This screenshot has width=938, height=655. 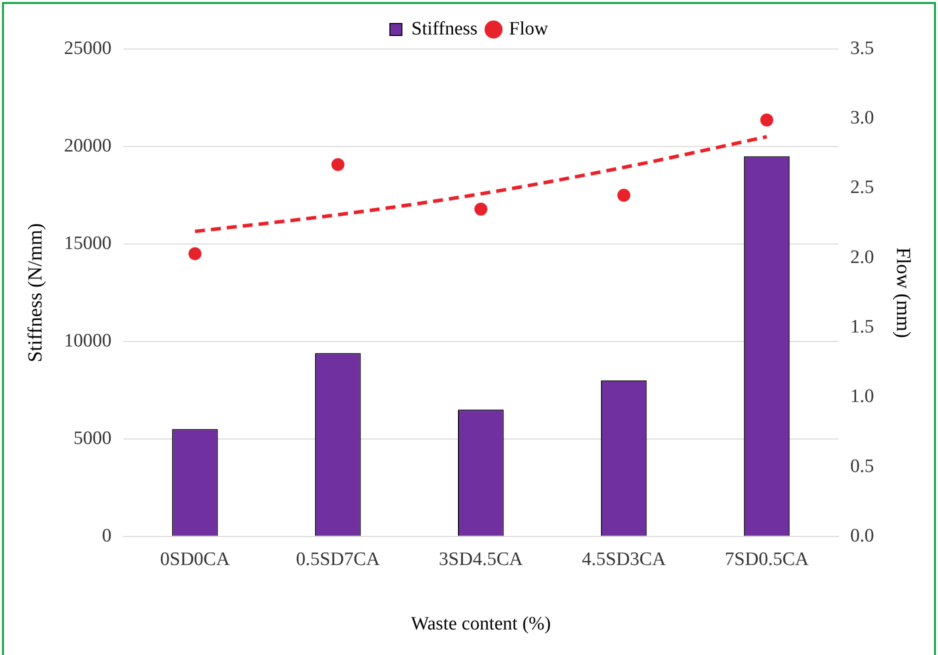 What do you see at coordinates (862, 257) in the screenshot?
I see `y2-tick-label: 2.0` at bounding box center [862, 257].